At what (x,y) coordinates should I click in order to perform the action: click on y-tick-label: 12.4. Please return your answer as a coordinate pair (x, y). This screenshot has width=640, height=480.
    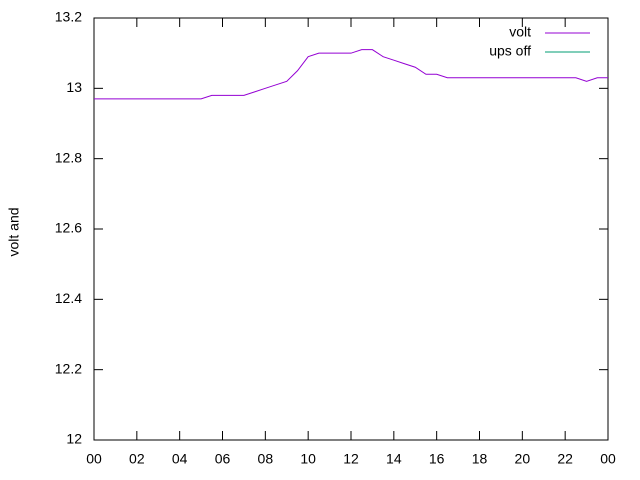
    Looking at the image, I should click on (68, 298).